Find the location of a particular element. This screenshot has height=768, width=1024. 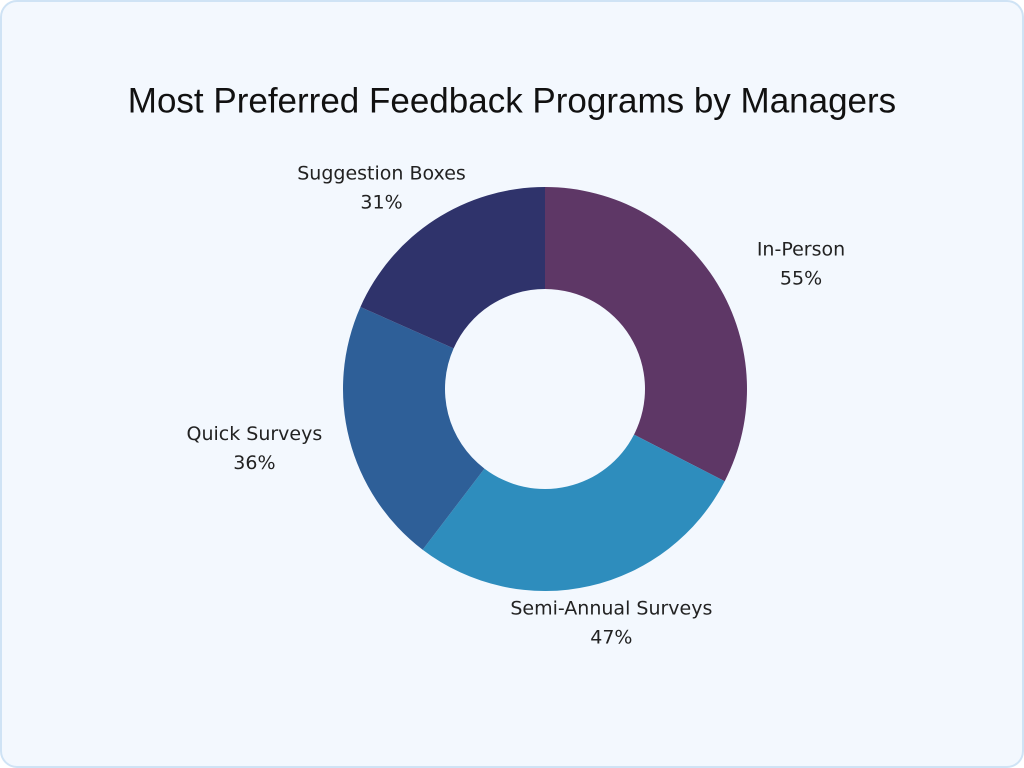

slice-label: Semi-Annual Surveys is located at coordinates (611, 609).